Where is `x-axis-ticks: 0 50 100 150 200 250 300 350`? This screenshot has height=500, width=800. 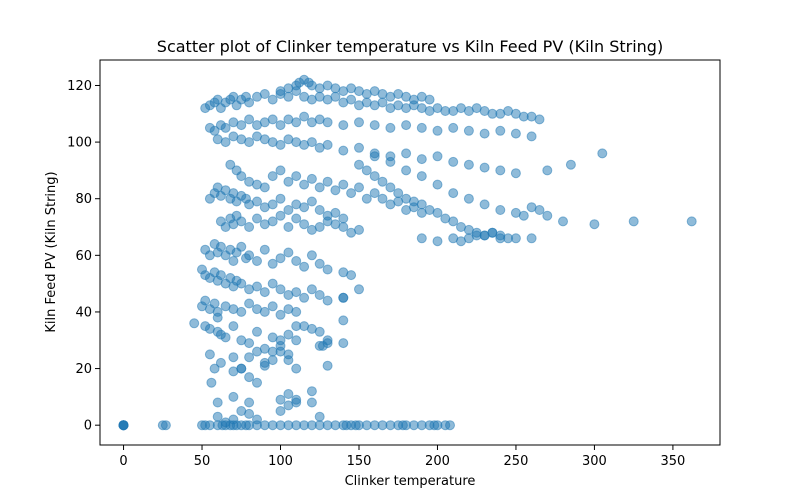 x-axis-ticks: 0 50 100 150 200 250 300 350 is located at coordinates (402, 457).